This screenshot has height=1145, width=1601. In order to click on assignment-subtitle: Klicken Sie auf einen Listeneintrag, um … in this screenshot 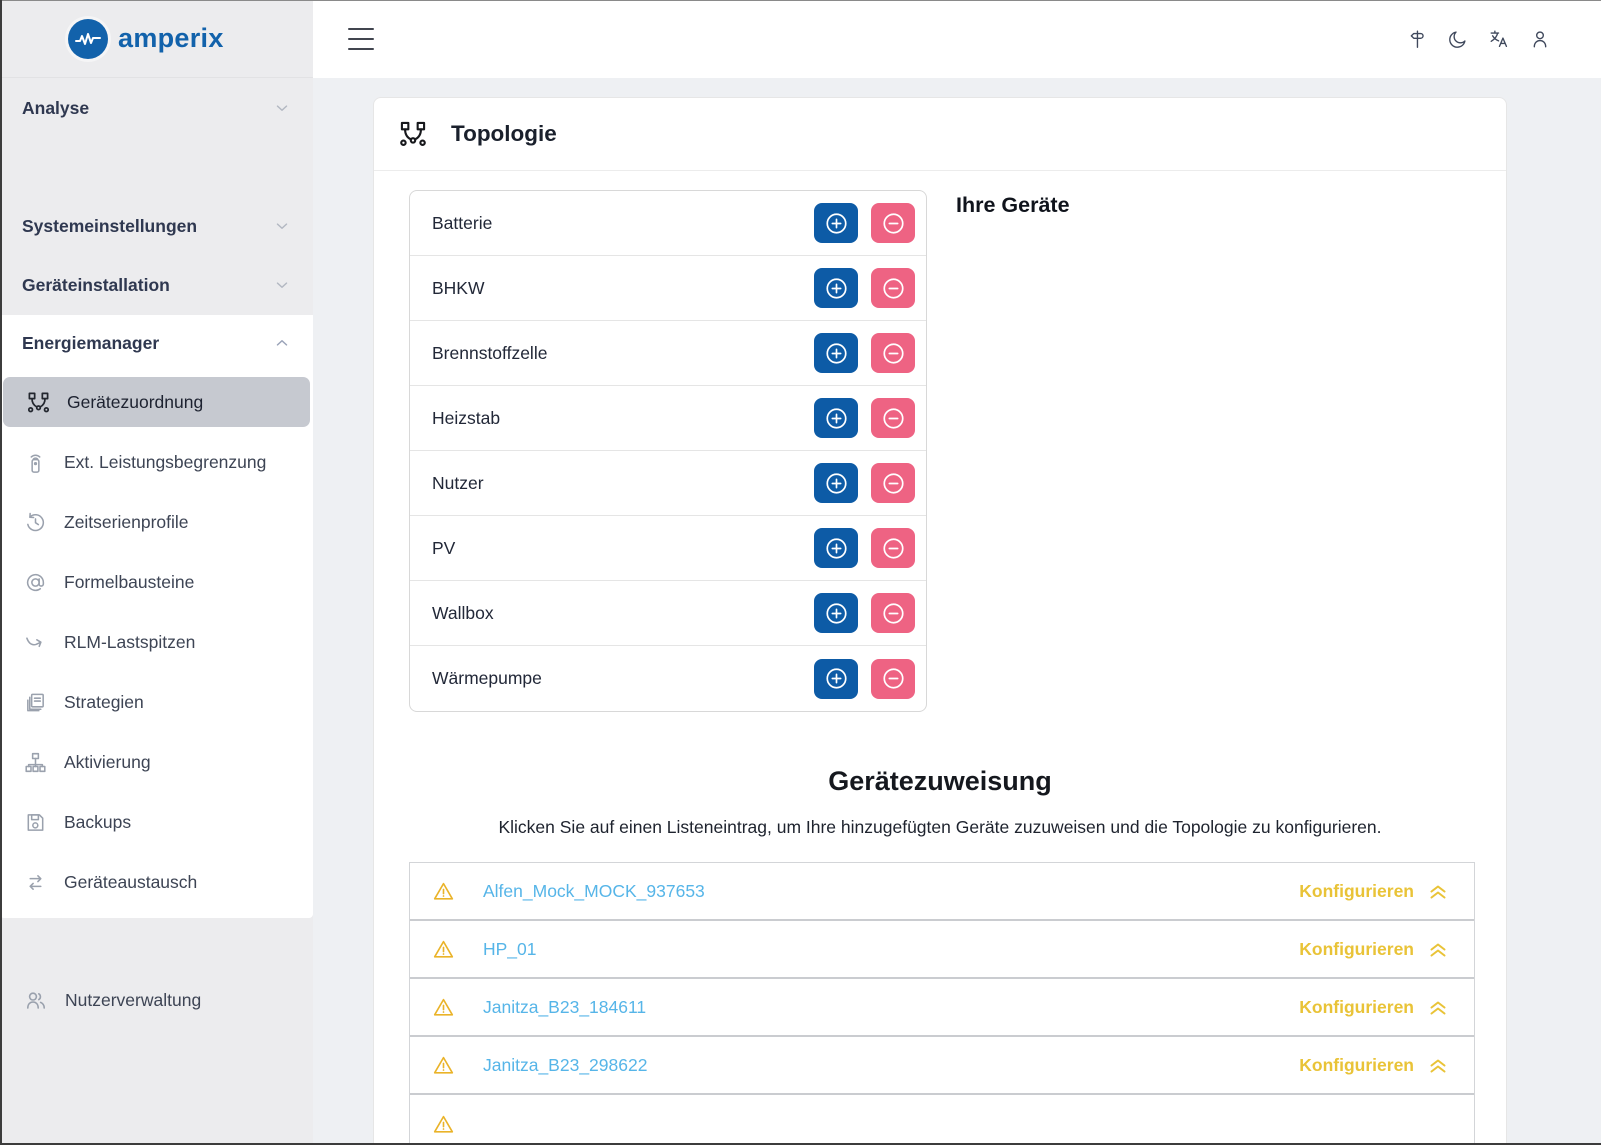, I will do `click(940, 827)`.